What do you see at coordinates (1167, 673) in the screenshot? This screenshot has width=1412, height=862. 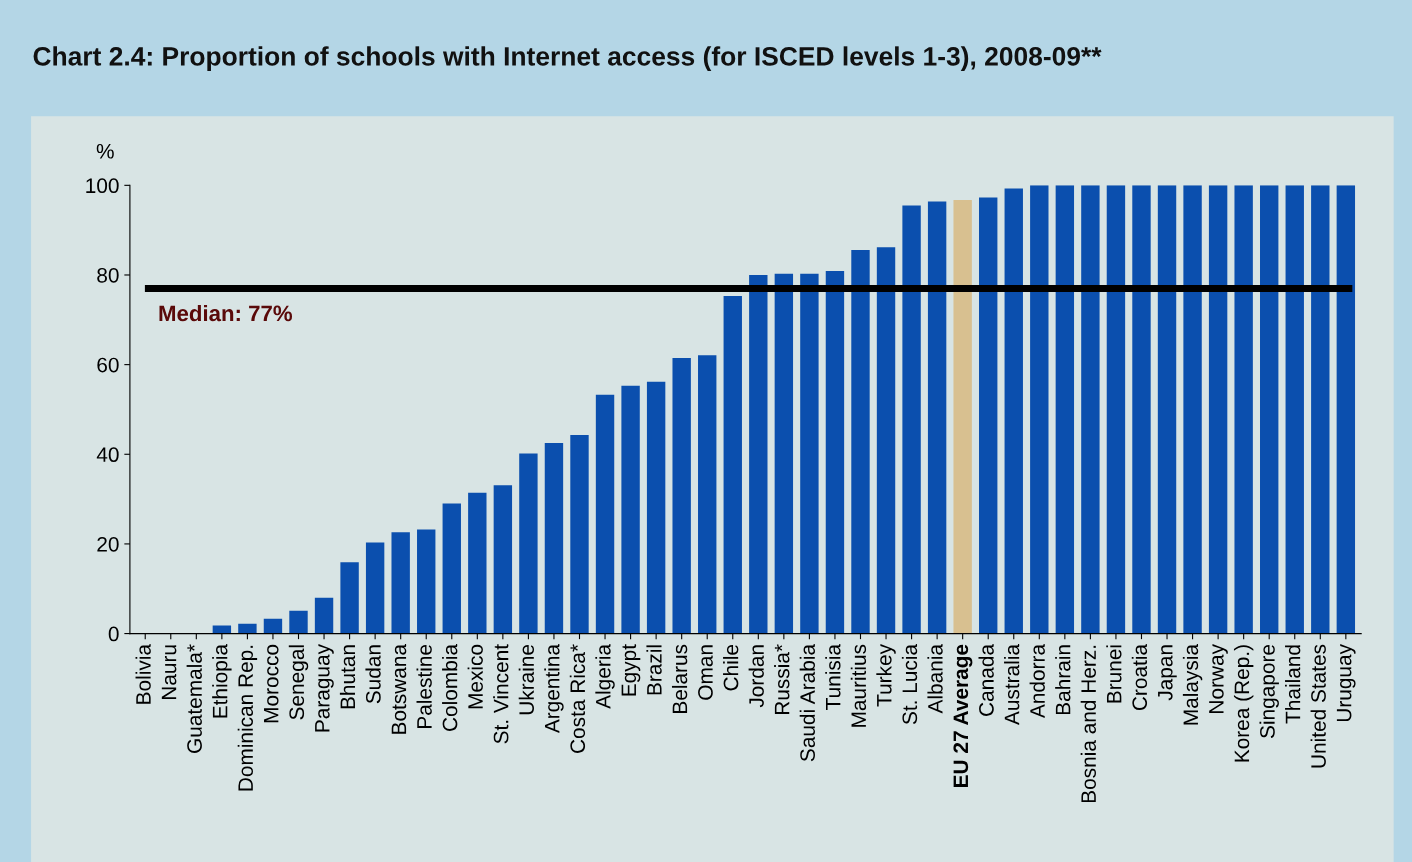 I see `x-tick-label: Japan` at bounding box center [1167, 673].